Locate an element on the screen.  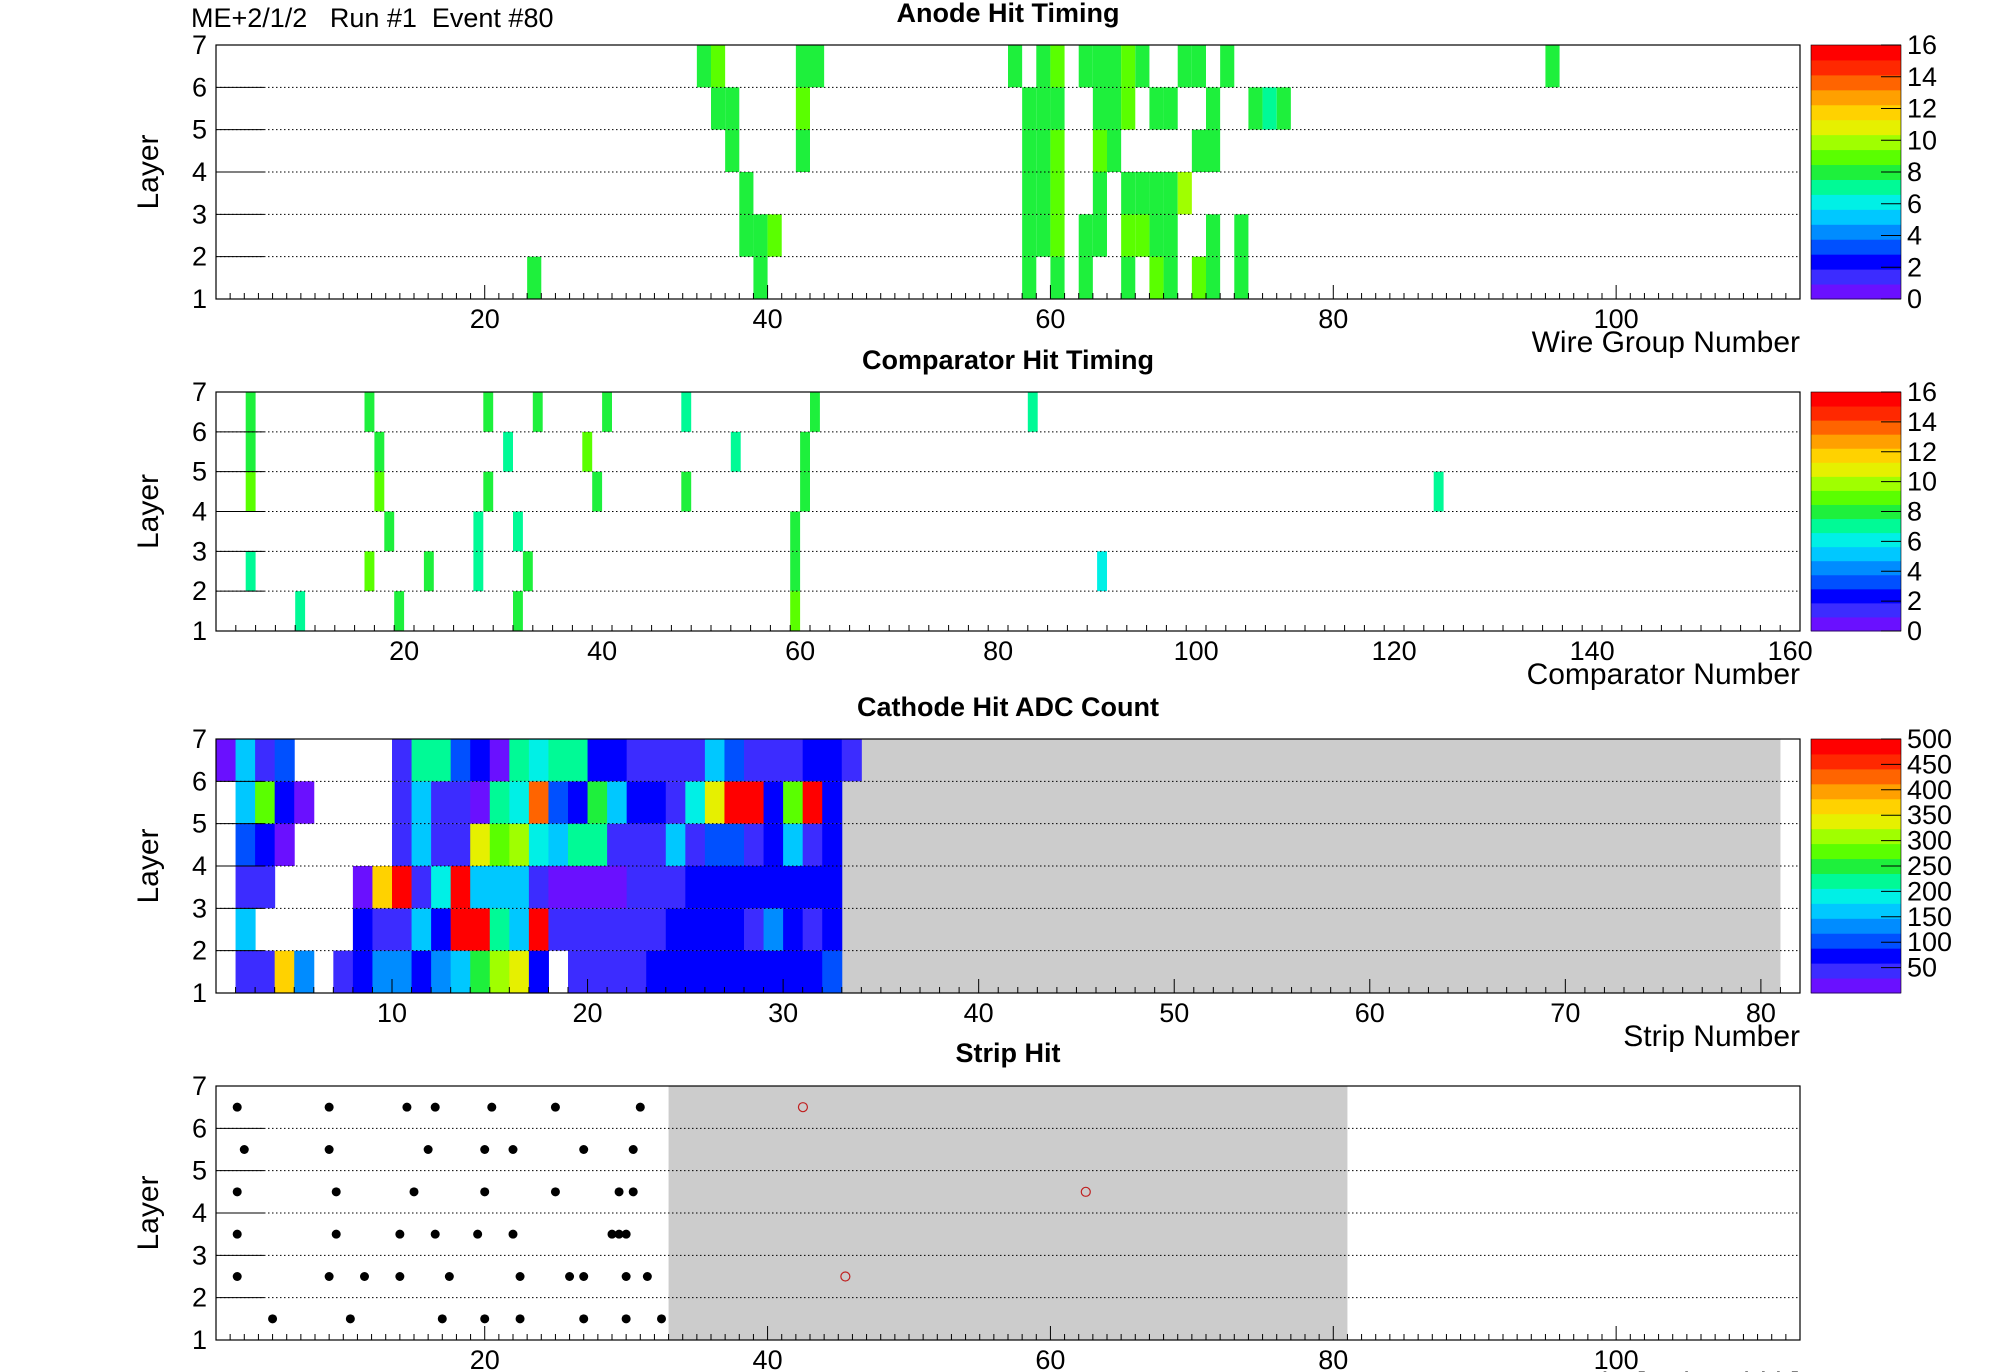
colorbar-tick-label: 300 is located at coordinates (1929, 841).